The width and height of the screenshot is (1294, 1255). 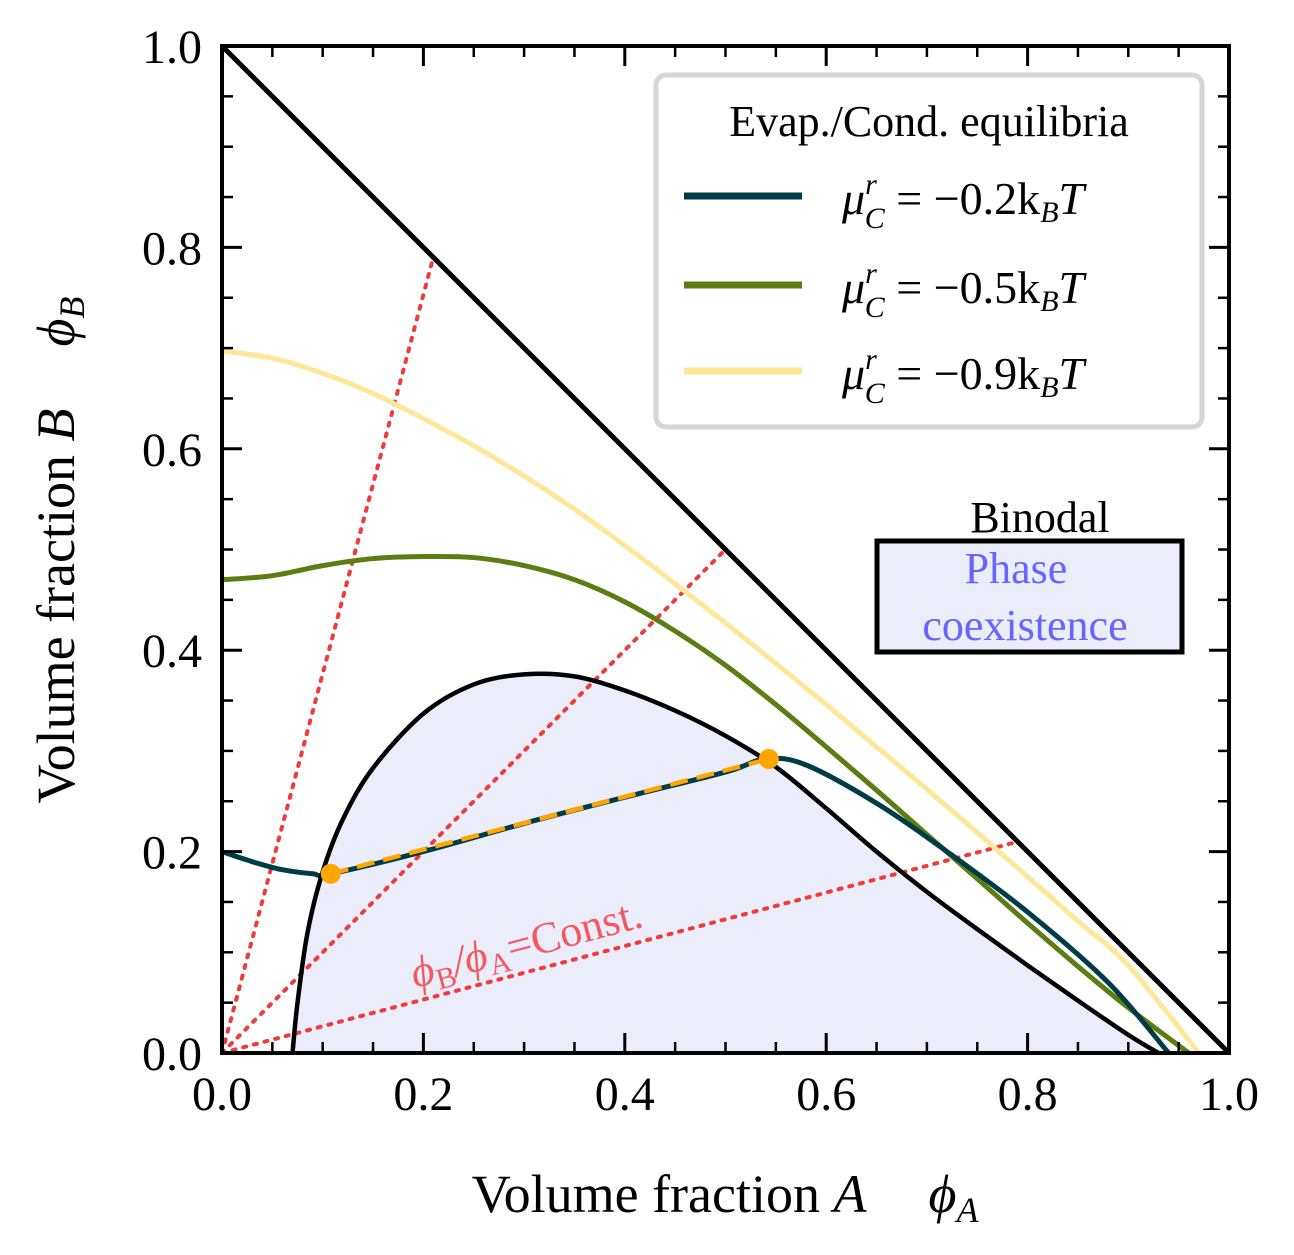 What do you see at coordinates (172, 853) in the screenshot?
I see `y-tick-label: 0.2` at bounding box center [172, 853].